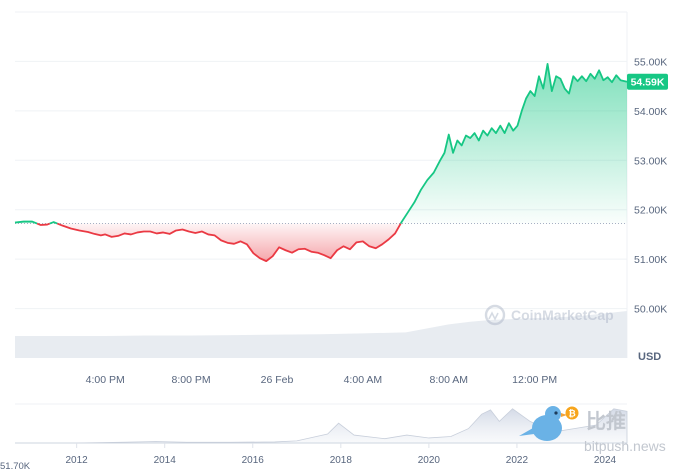  I want to click on y-tick-label: 51.00K, so click(650, 260).